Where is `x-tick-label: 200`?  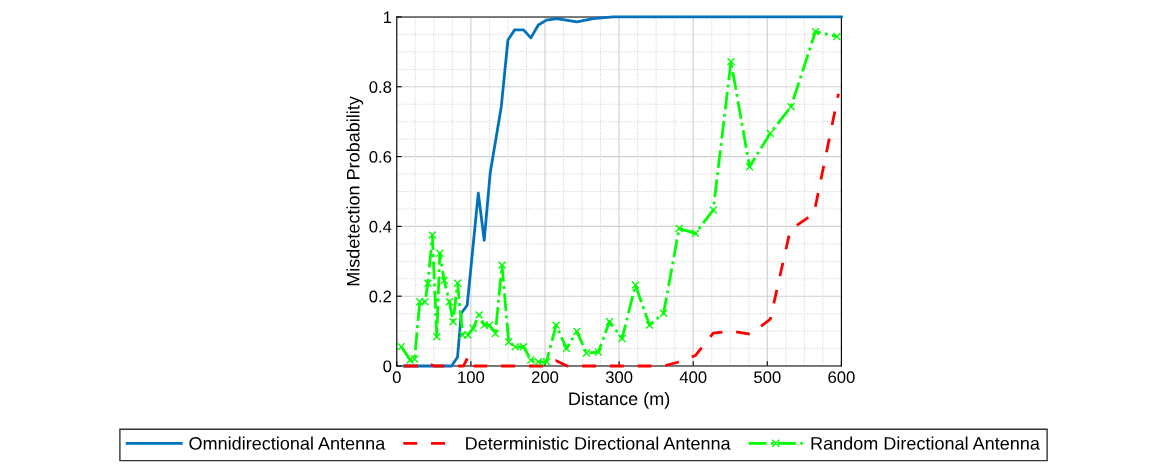
x-tick-label: 200 is located at coordinates (545, 377).